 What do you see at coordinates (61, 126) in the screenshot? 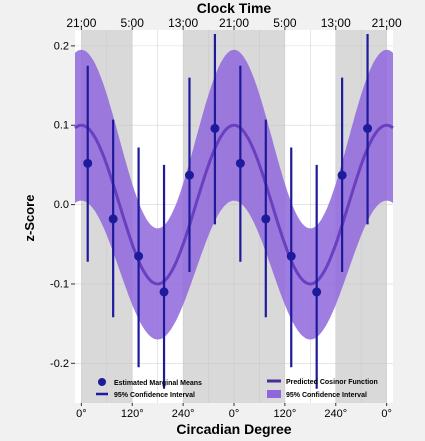
I see `y-tick-label-1: 0.1` at bounding box center [61, 126].